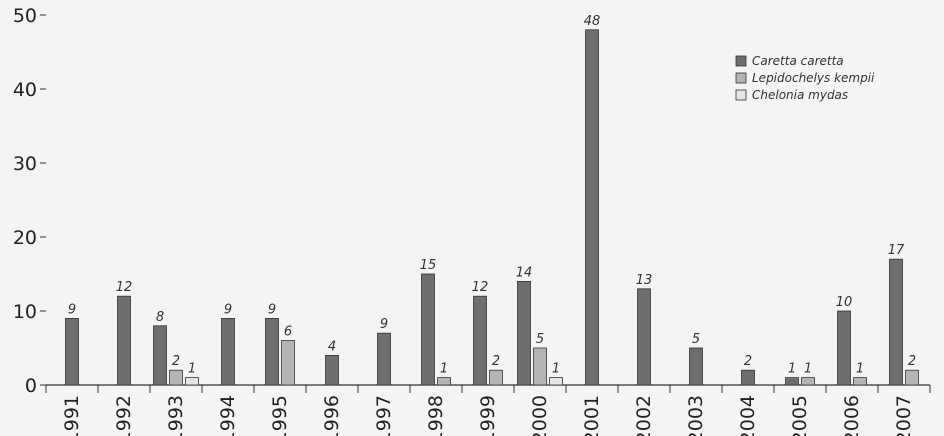 Image resolution: width=944 pixels, height=436 pixels. I want to click on x-tick-label: 1994, so click(228, 415).